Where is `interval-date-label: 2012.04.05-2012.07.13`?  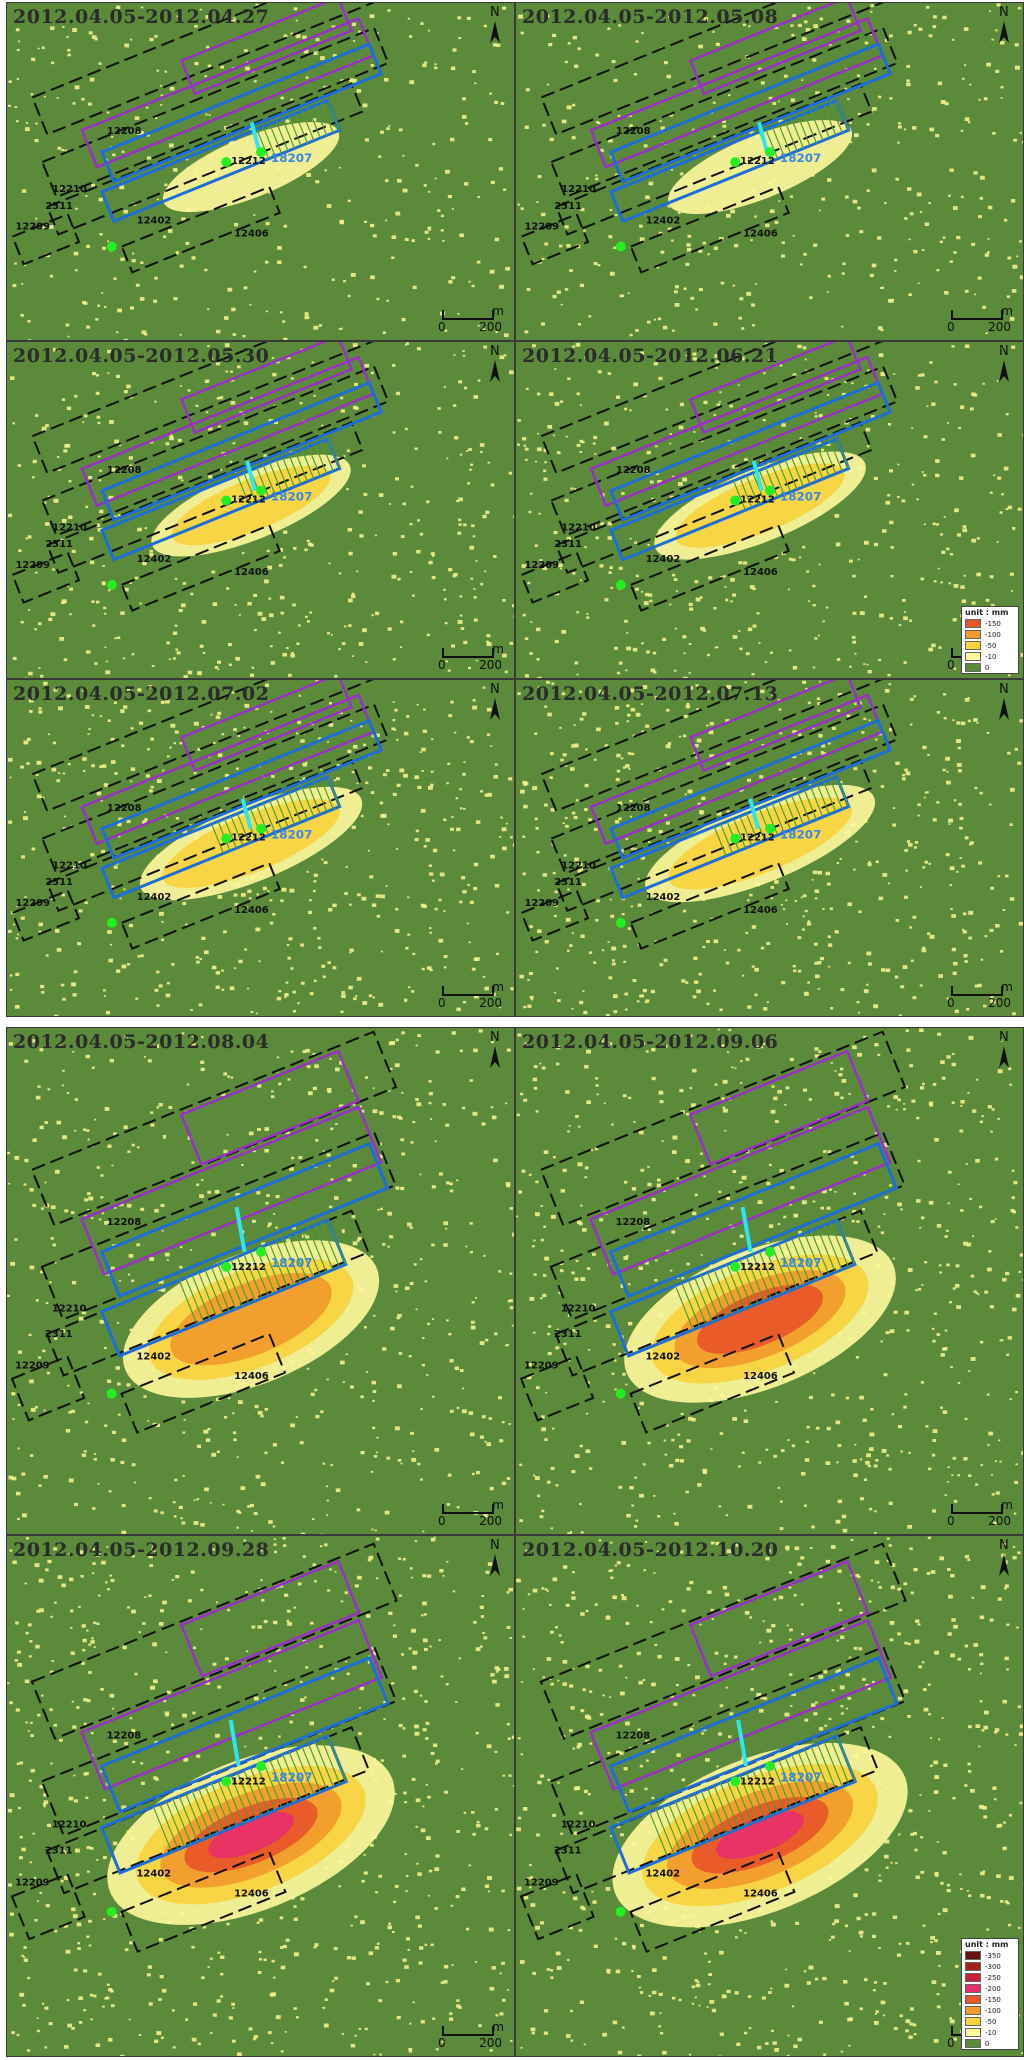 interval-date-label: 2012.04.05-2012.07.13 is located at coordinates (650, 694).